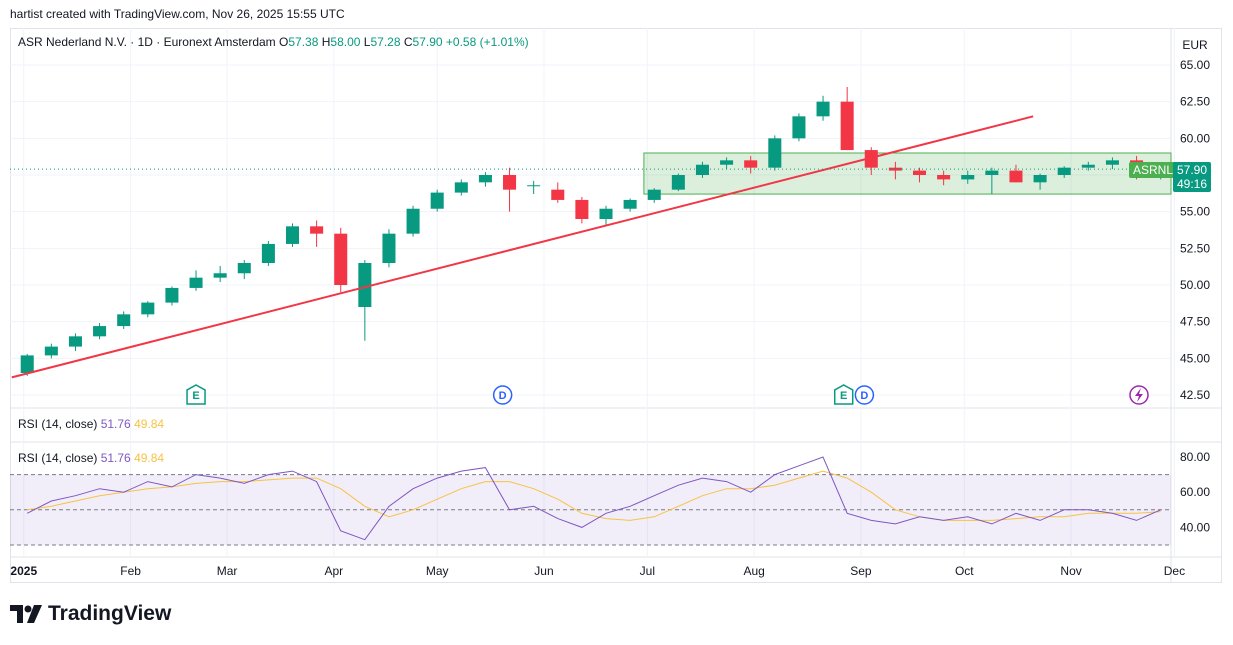  What do you see at coordinates (1195, 322) in the screenshot?
I see `price-tick-label: 47.50` at bounding box center [1195, 322].